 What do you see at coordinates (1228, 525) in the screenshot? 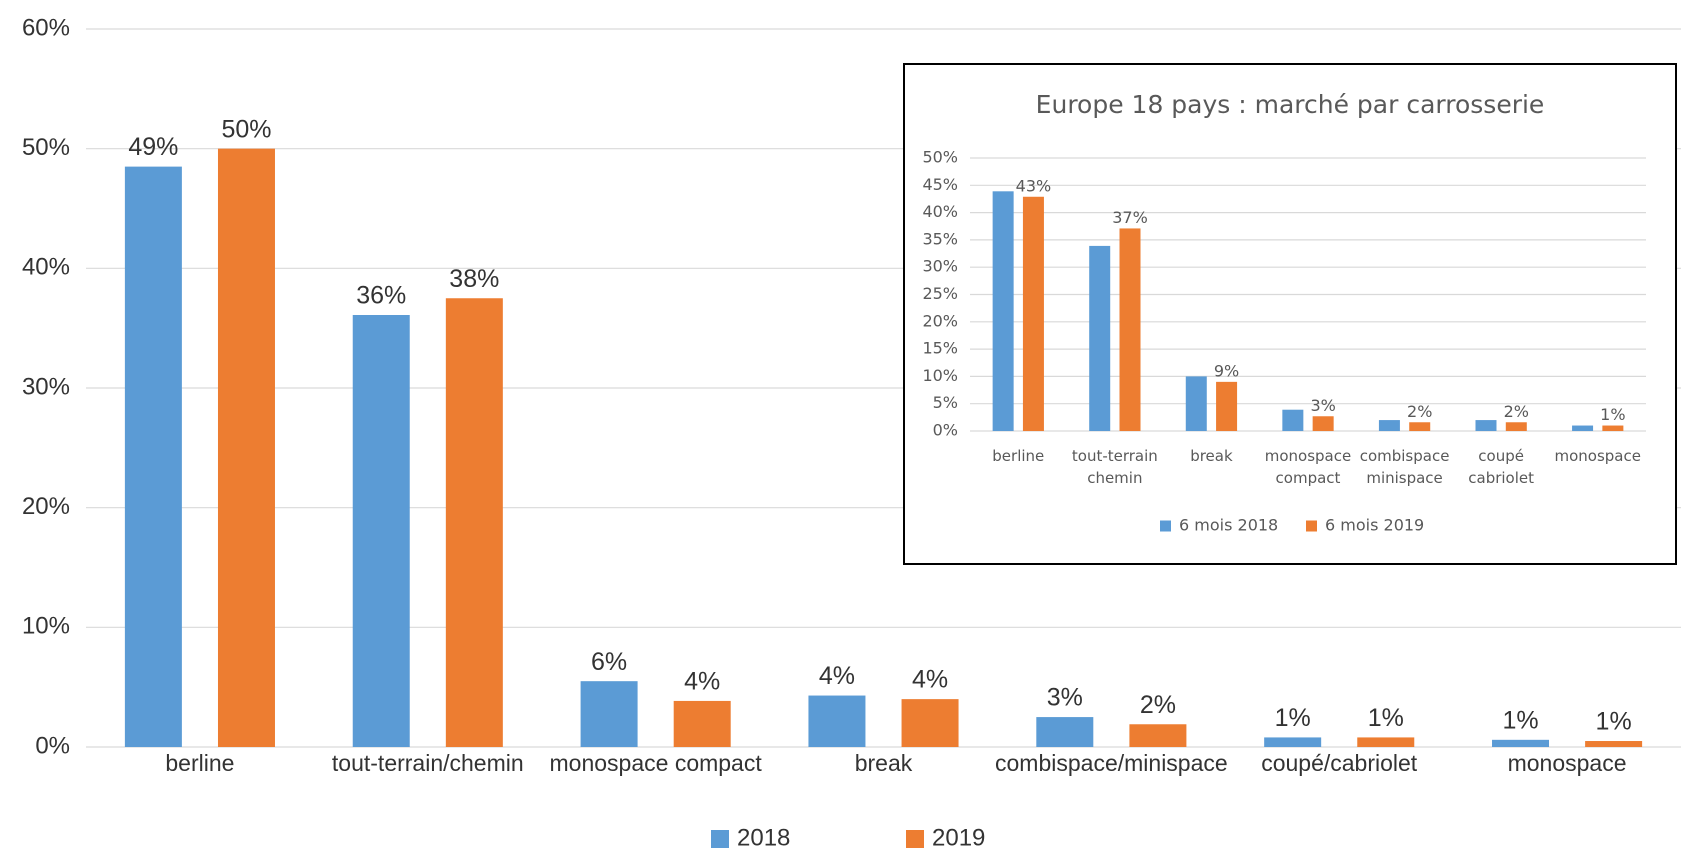
I see `legend-label: 6 mois 2018` at bounding box center [1228, 525].